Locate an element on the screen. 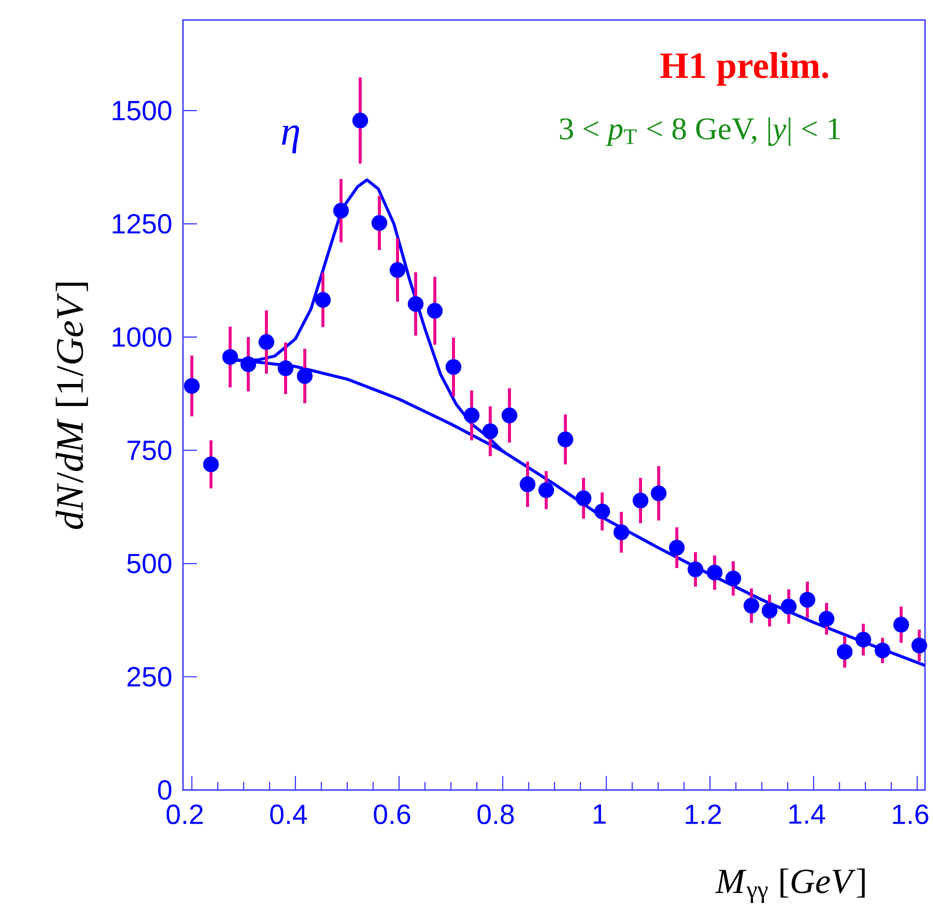 This screenshot has height=913, width=933. x-tick-label: 0.2 is located at coordinates (184, 814).